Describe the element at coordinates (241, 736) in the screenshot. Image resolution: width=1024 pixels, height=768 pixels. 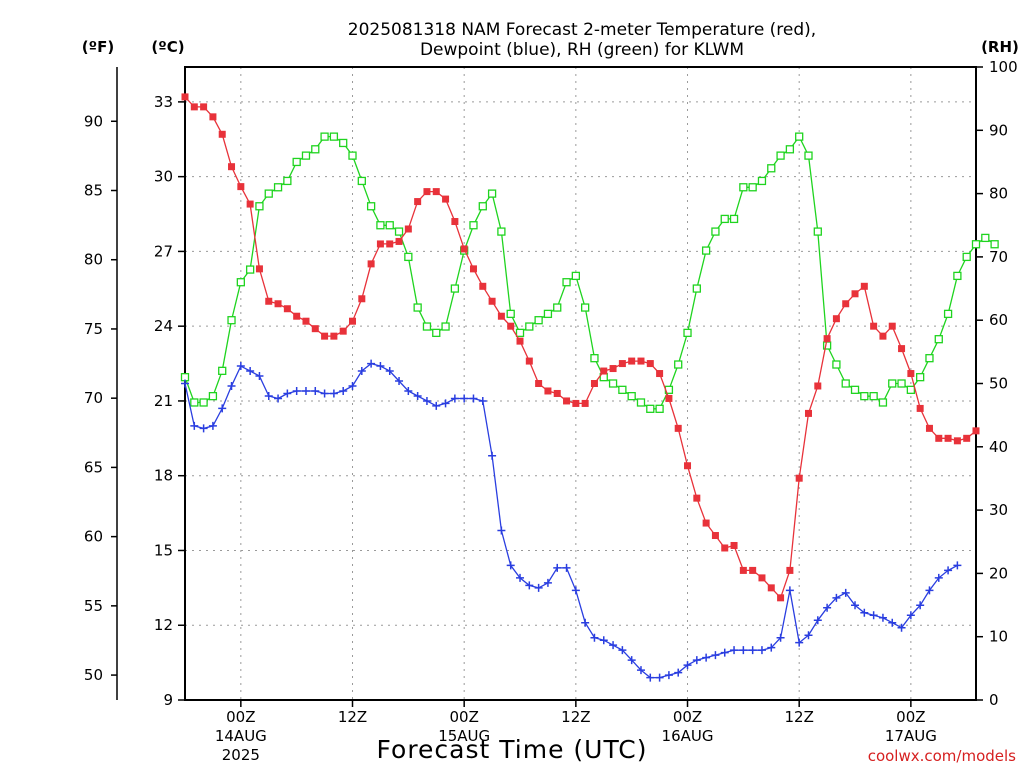
I see `time-tick-date: 14AUG` at that location.